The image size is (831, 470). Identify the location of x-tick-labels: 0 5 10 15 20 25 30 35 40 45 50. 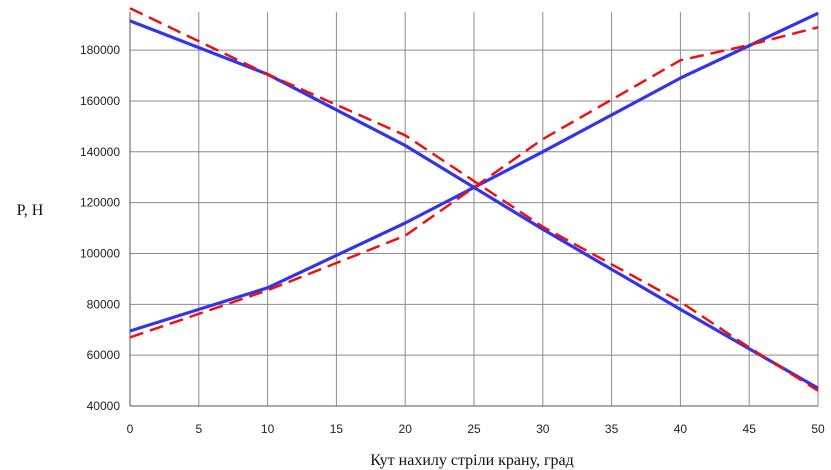
(476, 429).